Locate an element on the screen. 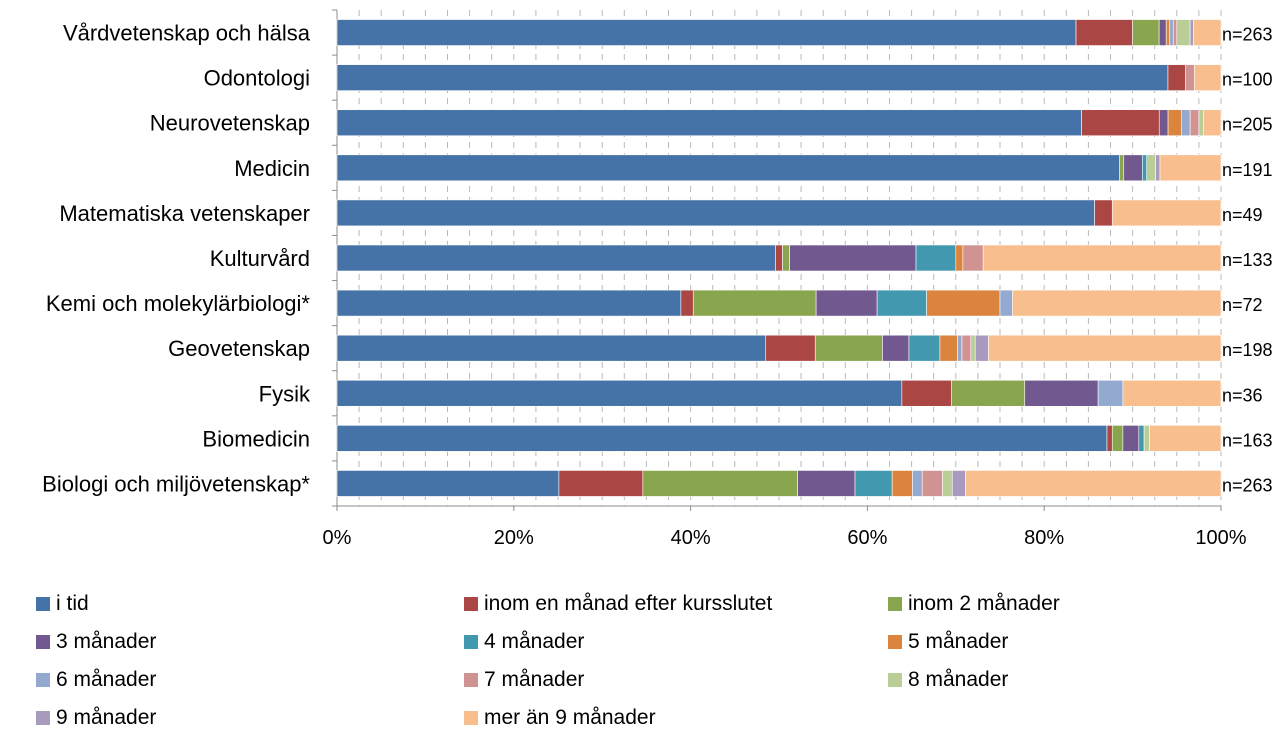 This screenshot has width=1286, height=730. legend-item: 3 månader is located at coordinates (96, 642).